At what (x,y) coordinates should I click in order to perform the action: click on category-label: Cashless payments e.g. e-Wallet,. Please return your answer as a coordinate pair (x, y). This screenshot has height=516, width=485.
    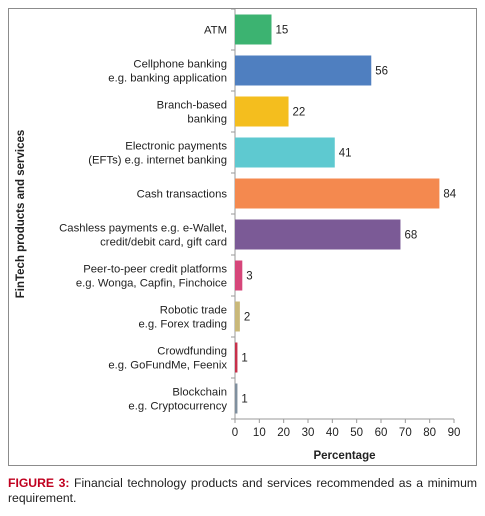
    Looking at the image, I should click on (143, 229).